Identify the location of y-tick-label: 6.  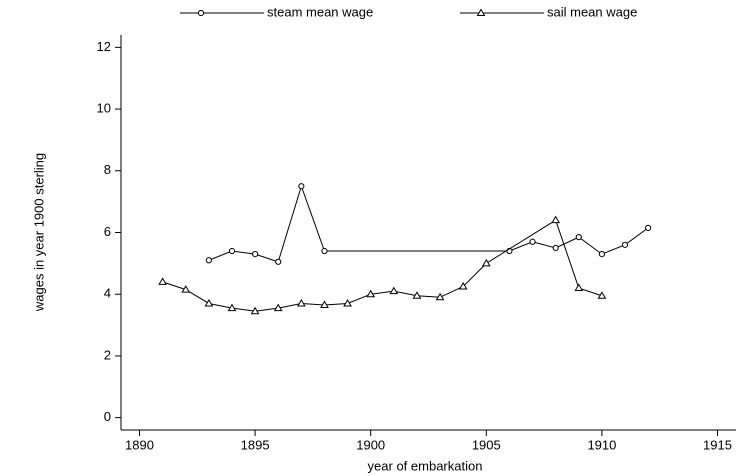
(107, 231).